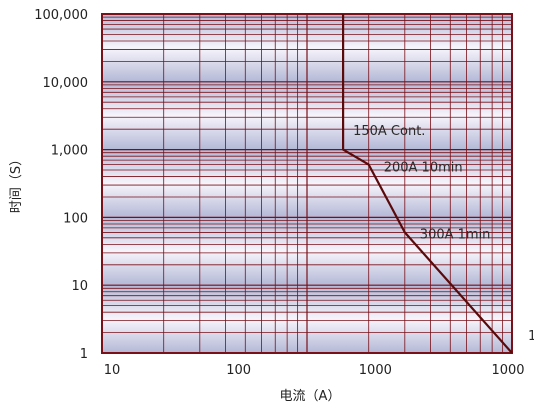 The image size is (534, 406). I want to click on y-tick-label: 100, so click(75, 218).